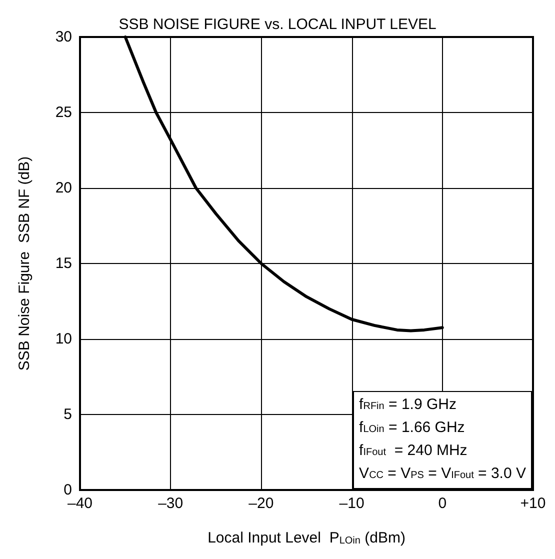 This screenshot has height=559, width=555. Describe the element at coordinates (307, 538) in the screenshot. I see `x-axis-title: Local Input Level PLOin (dBm)` at that location.